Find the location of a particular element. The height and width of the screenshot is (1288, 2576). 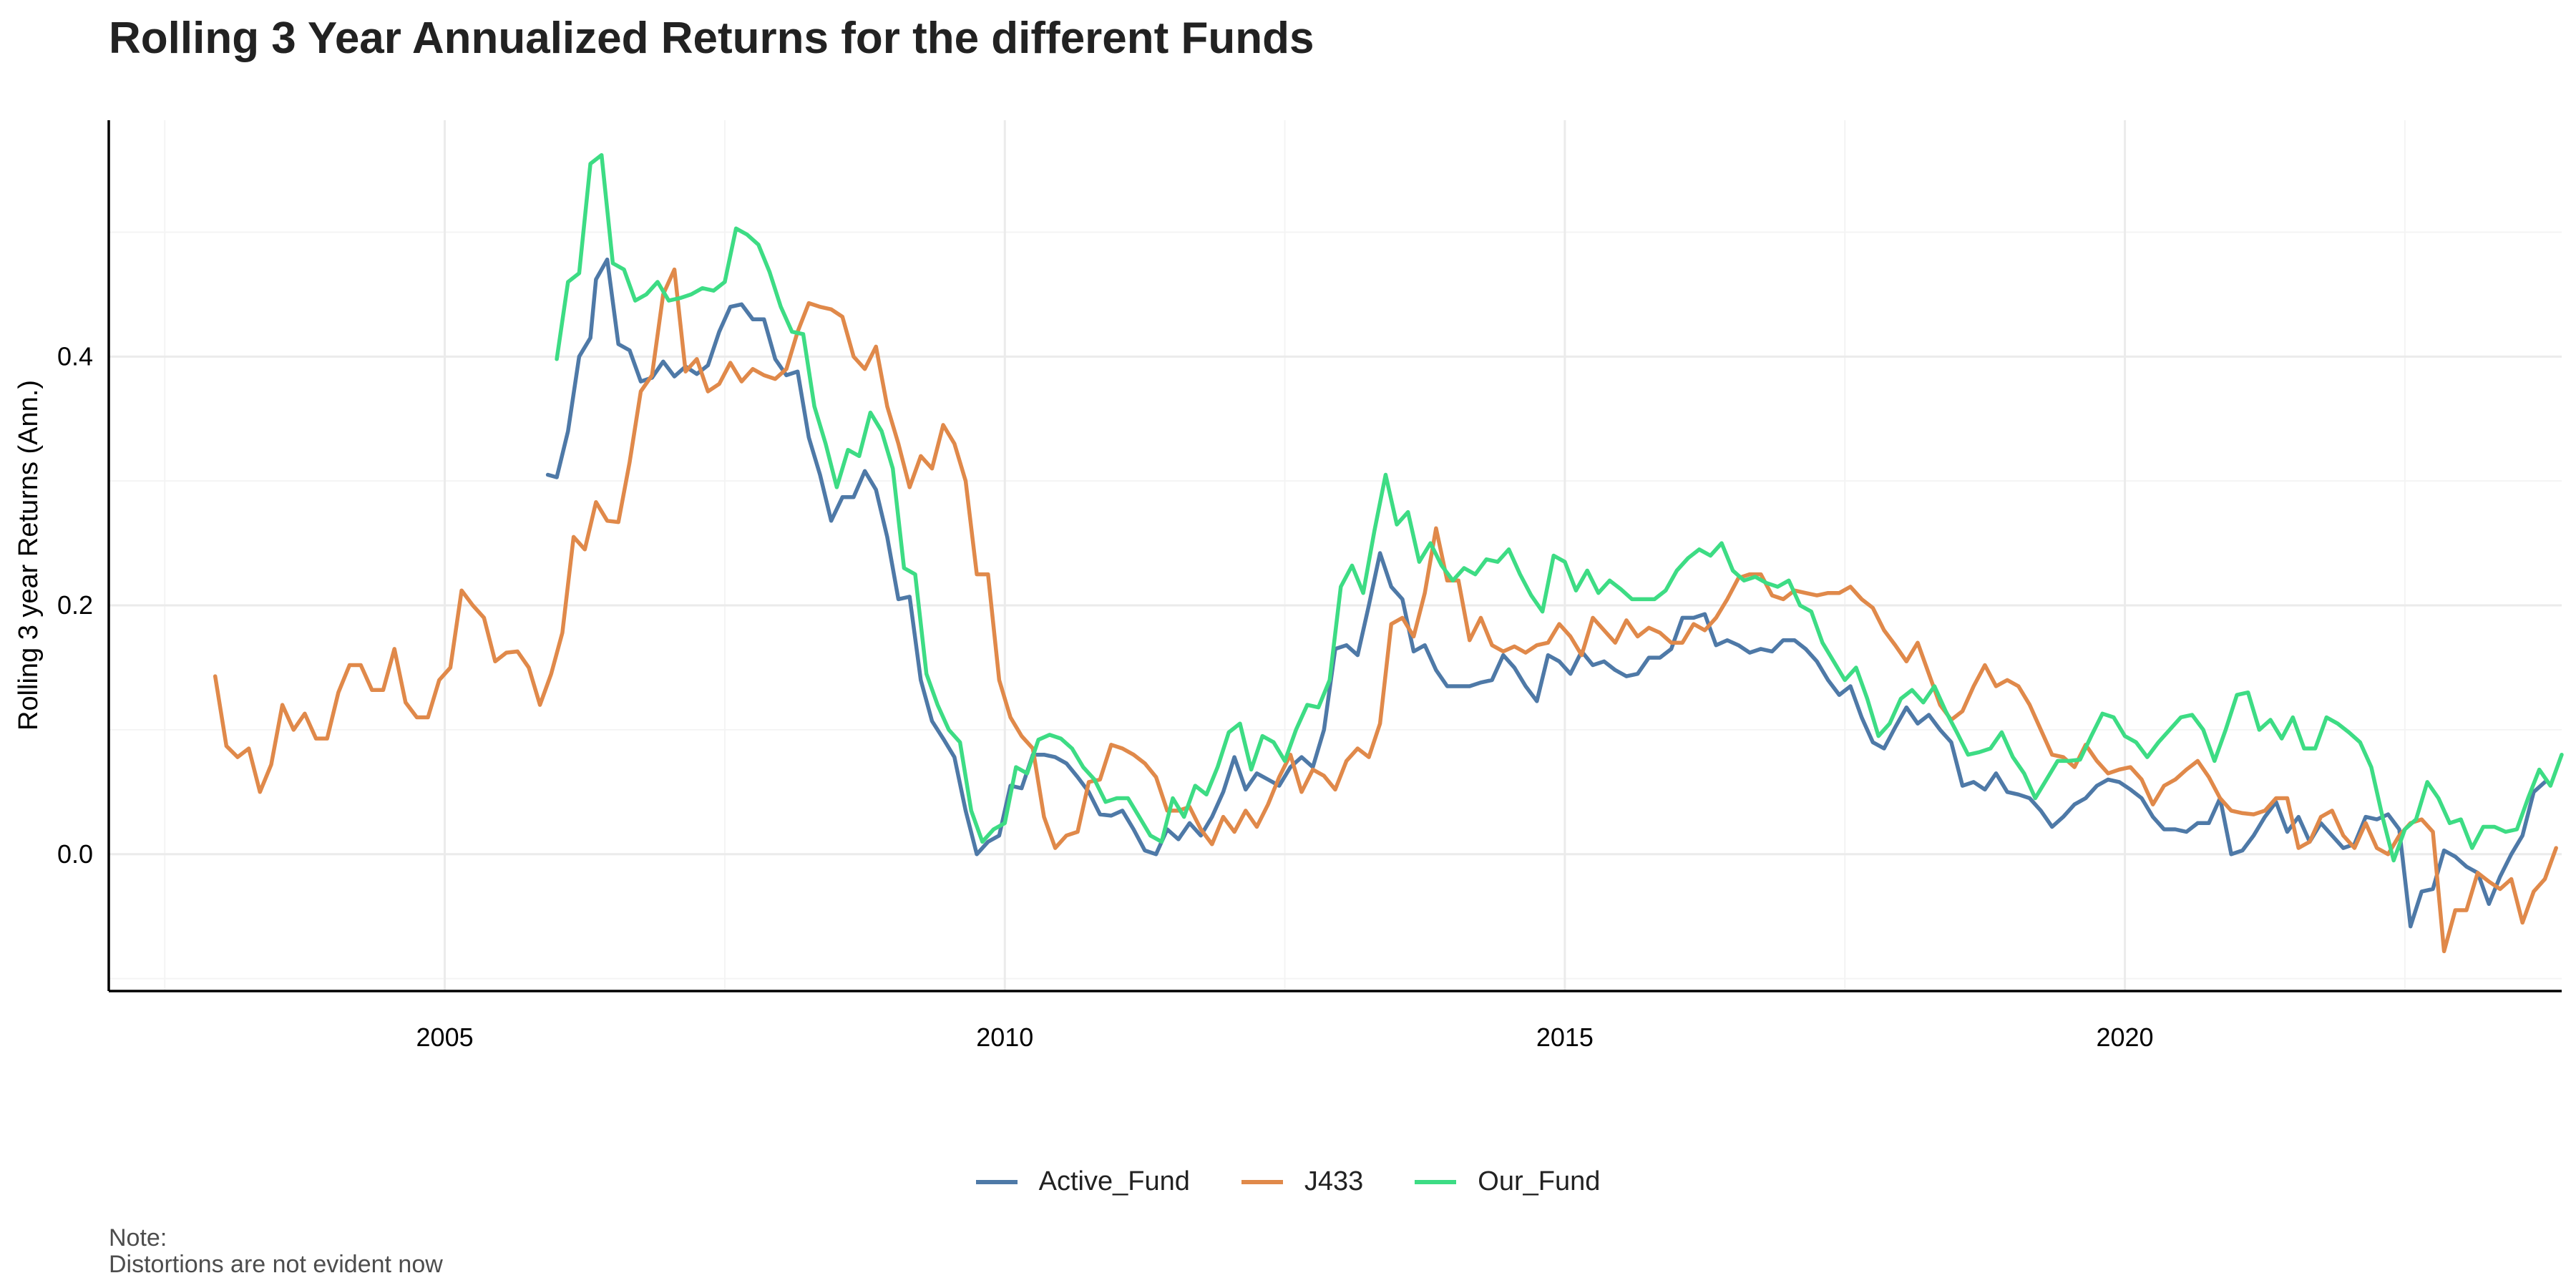

x-tick-label: 2015 is located at coordinates (1565, 1037).